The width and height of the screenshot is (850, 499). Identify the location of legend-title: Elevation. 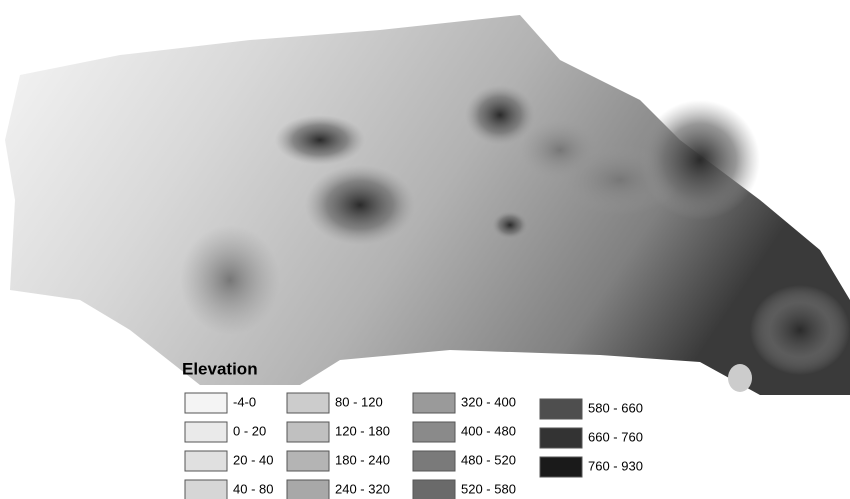
(220, 368).